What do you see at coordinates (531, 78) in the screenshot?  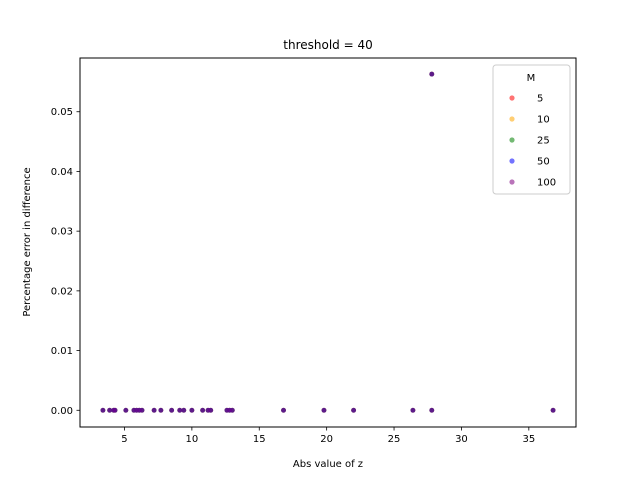 I see `legend-title: M` at bounding box center [531, 78].